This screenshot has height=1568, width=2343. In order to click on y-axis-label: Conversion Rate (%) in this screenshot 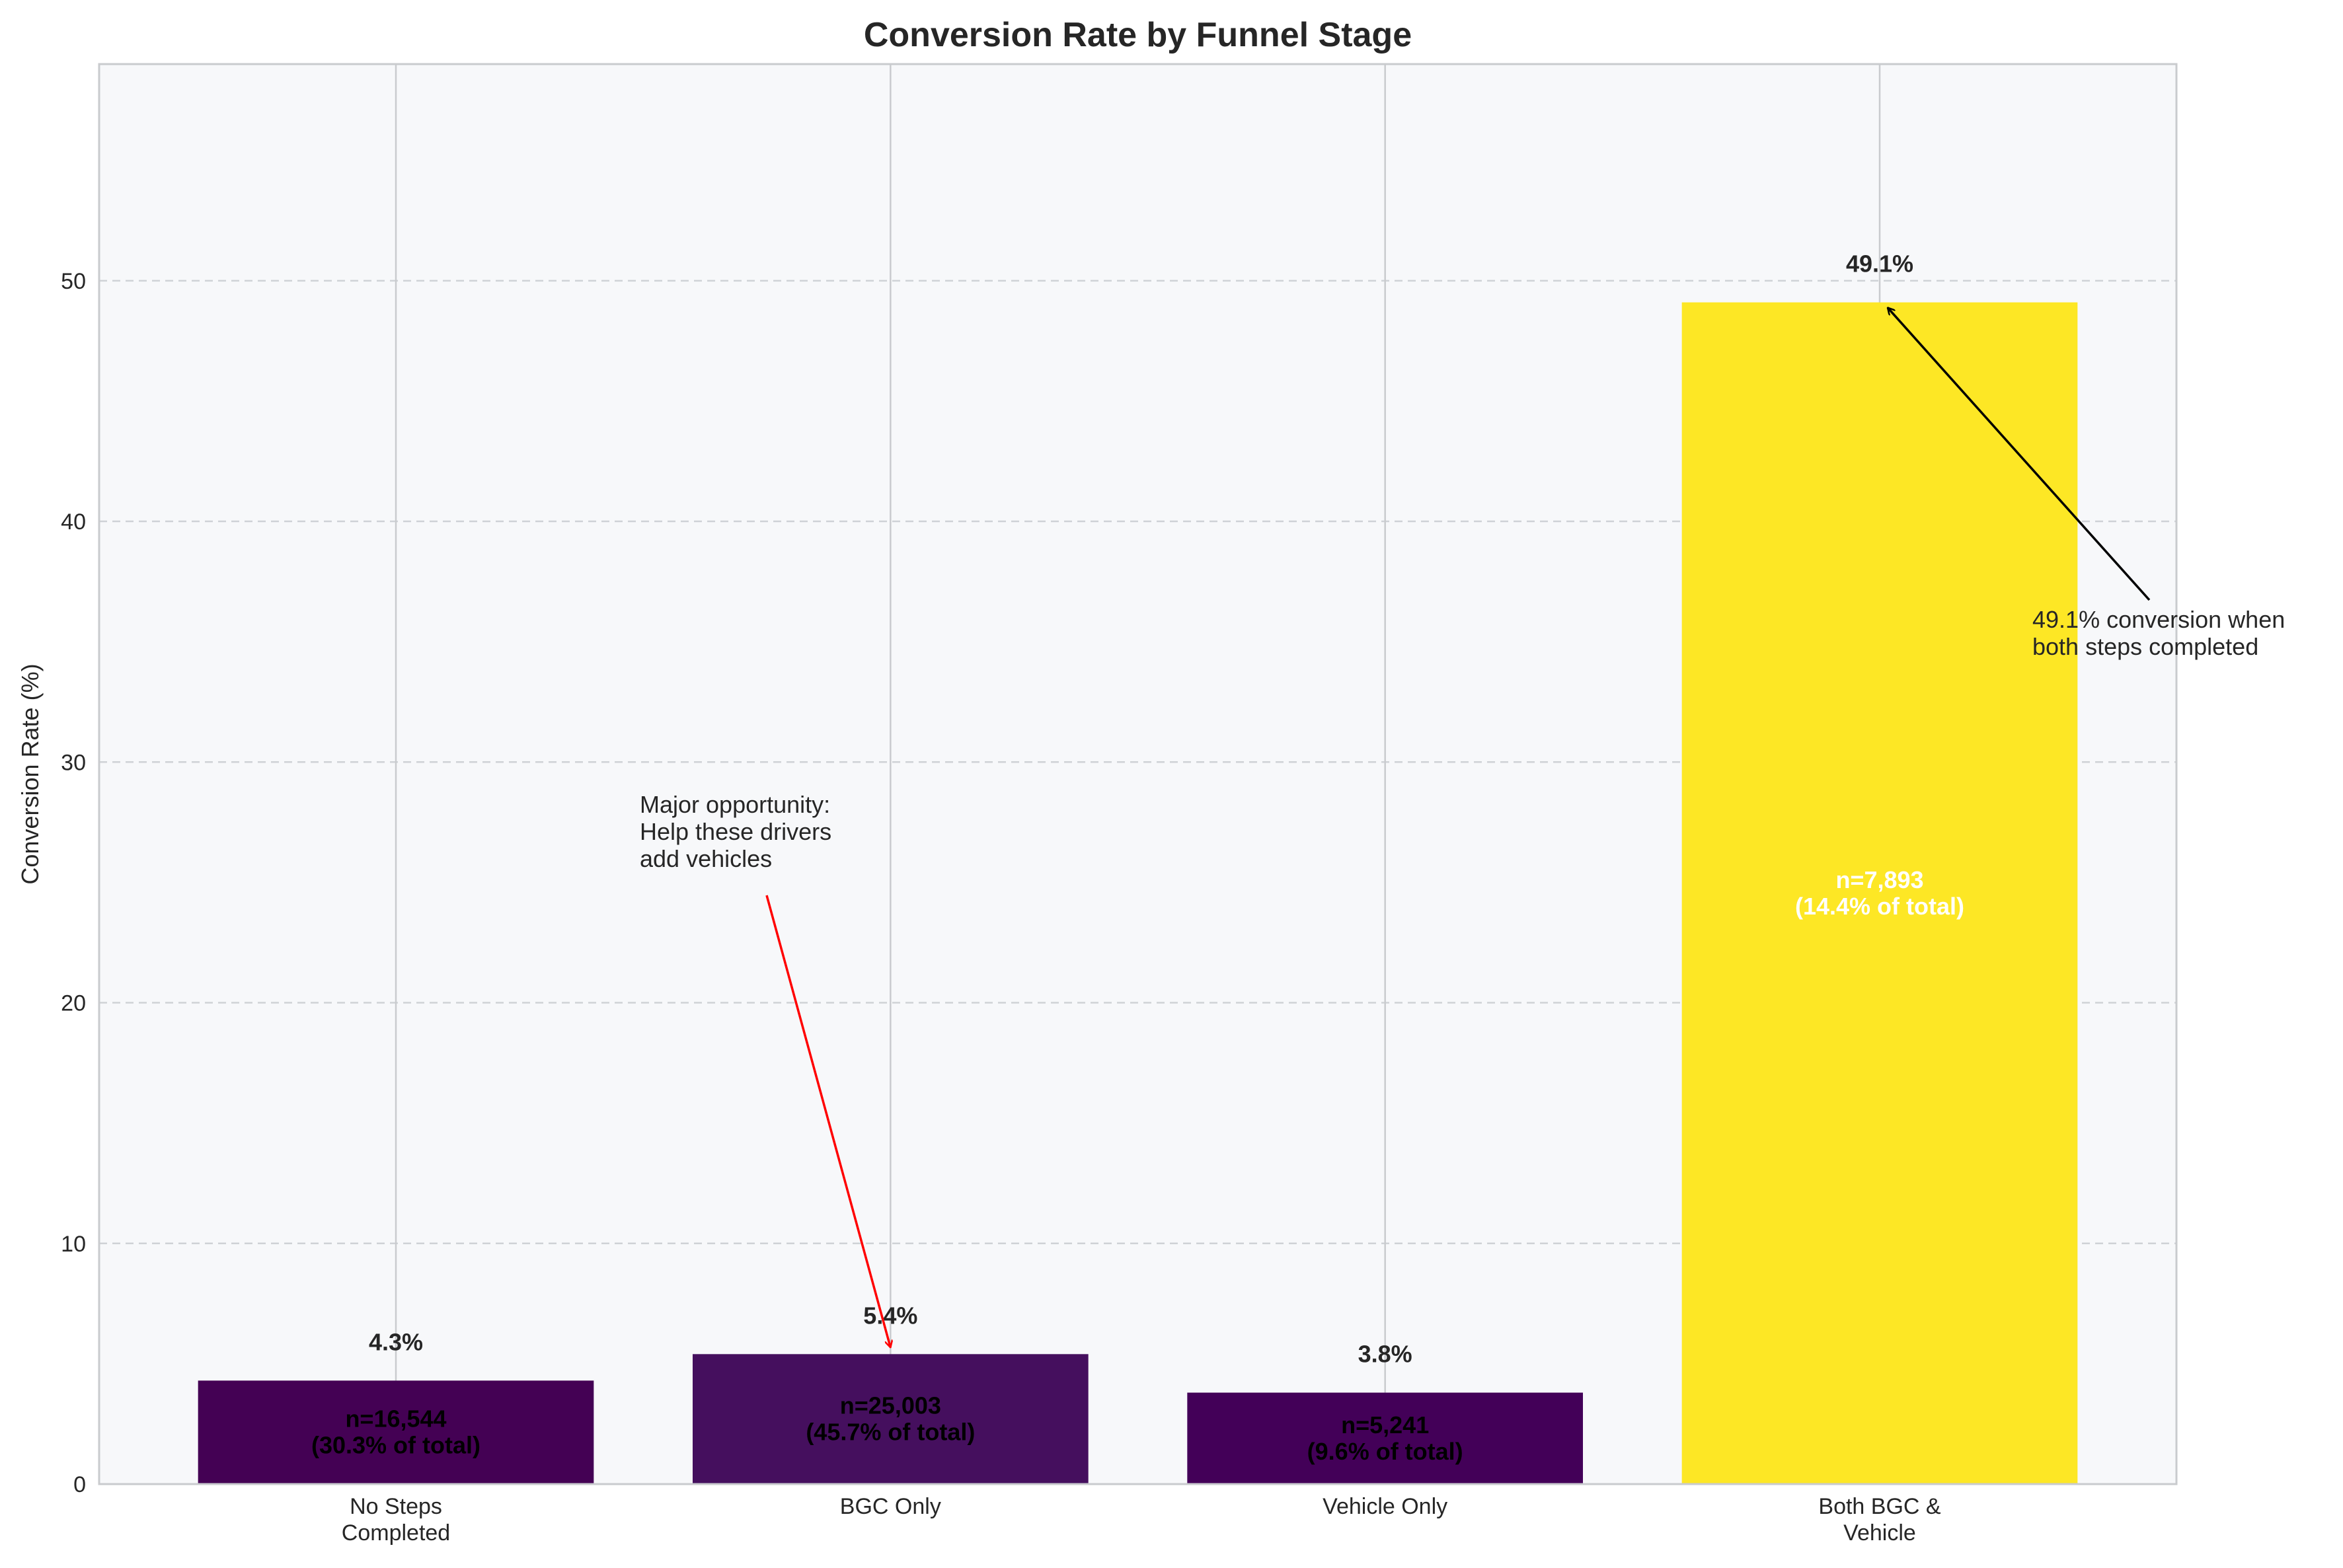, I will do `click(30, 773)`.